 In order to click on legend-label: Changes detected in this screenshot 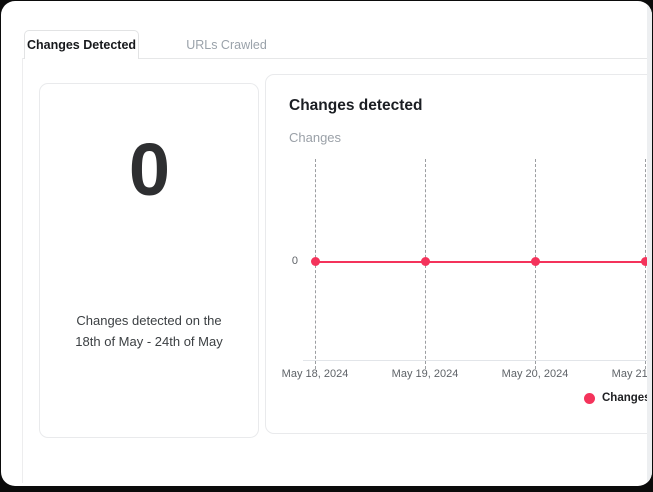, I will do `click(627, 398)`.